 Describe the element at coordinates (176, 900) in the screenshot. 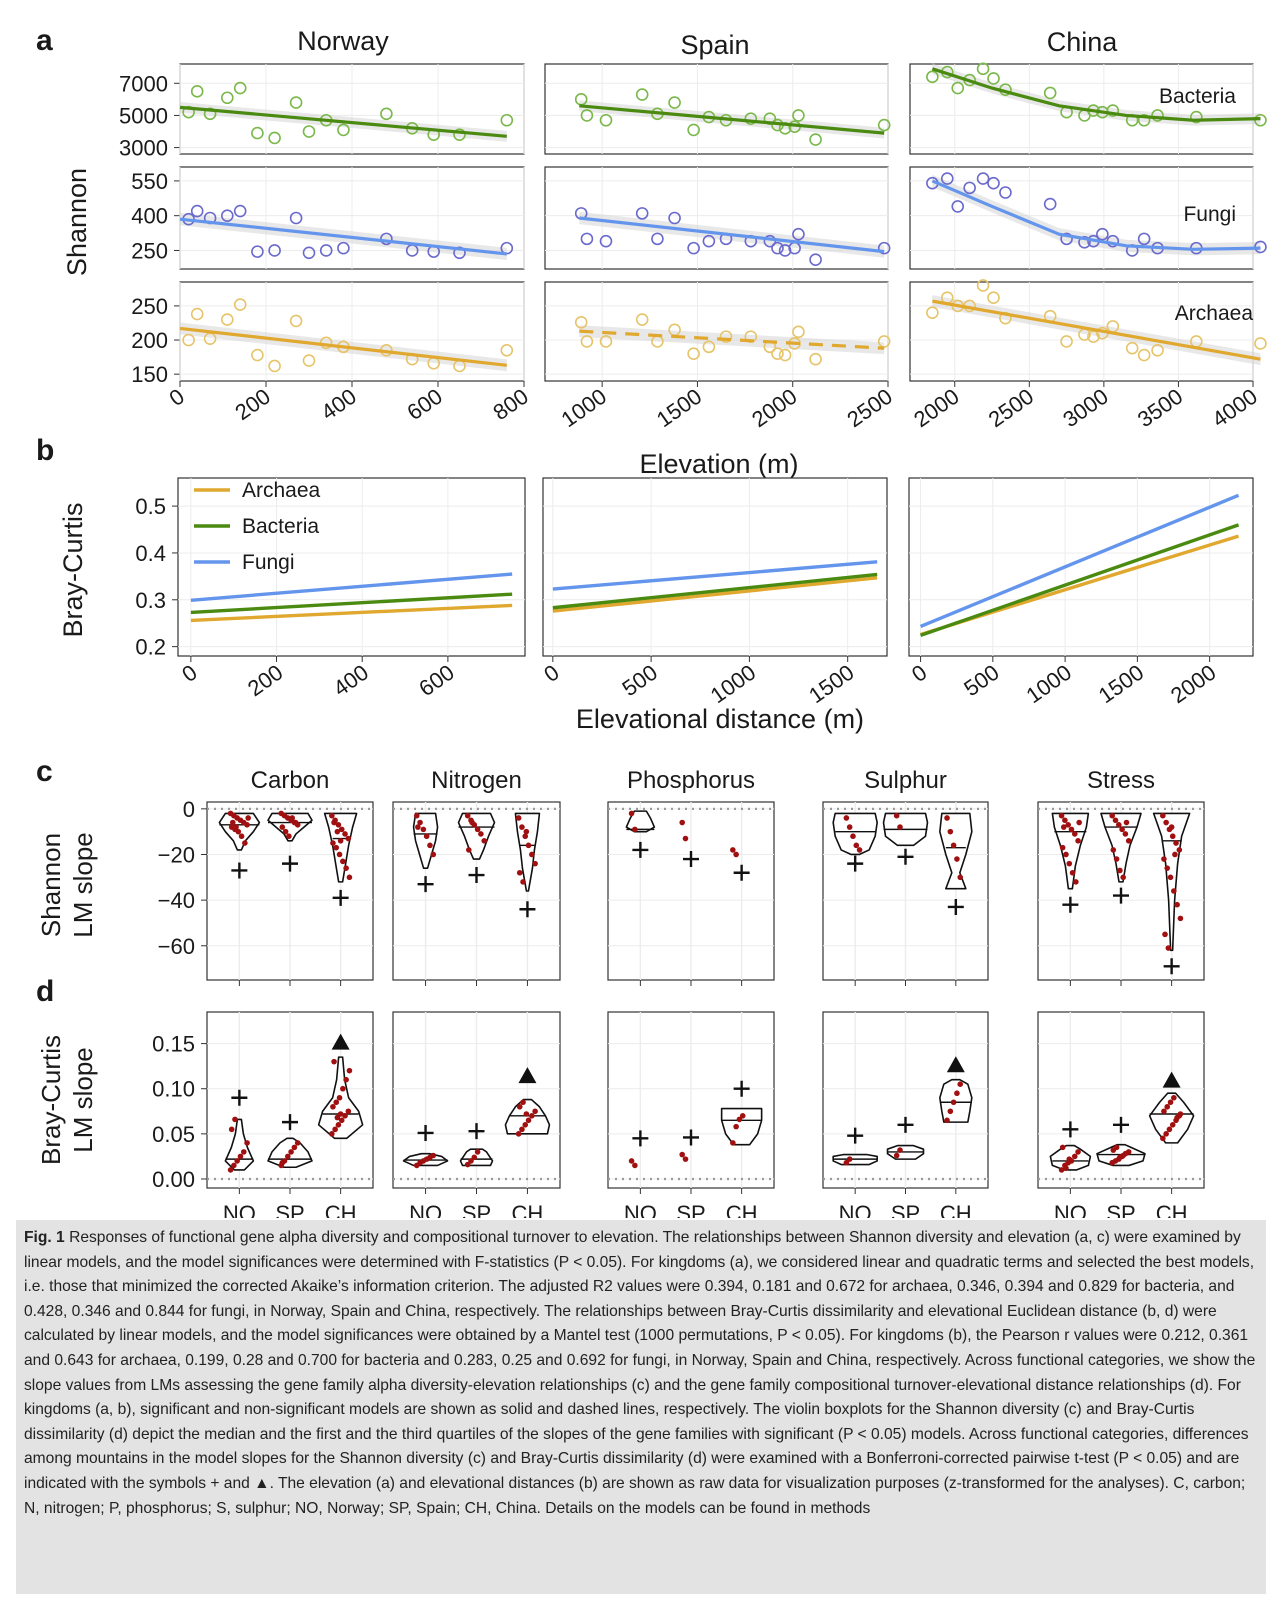

I see `y-tick-label: −40` at that location.